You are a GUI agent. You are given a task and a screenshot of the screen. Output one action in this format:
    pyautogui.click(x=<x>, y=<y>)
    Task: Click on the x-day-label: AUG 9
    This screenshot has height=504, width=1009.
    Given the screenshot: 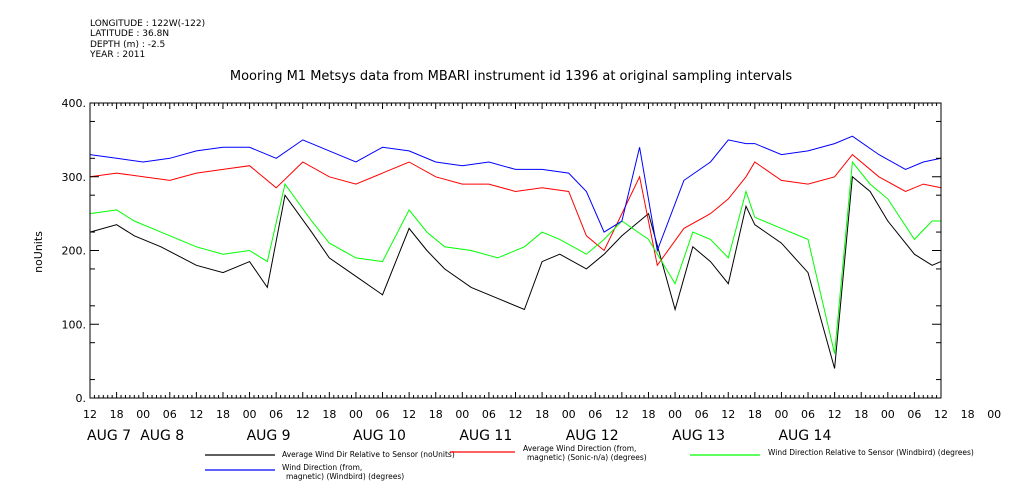 What is the action you would take?
    pyautogui.click(x=269, y=436)
    